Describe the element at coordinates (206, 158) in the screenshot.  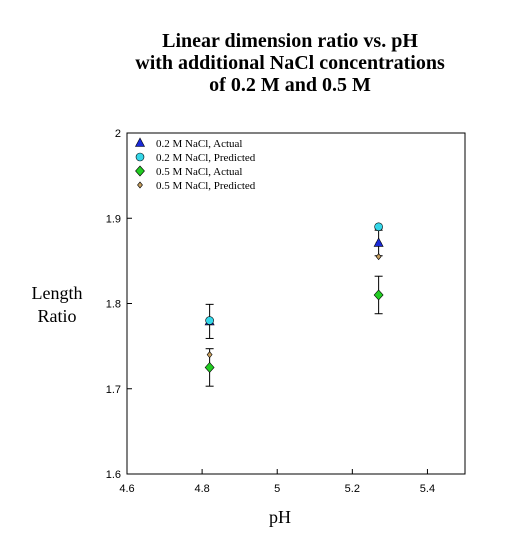
I see `legend-label: 0.2 M NaCl, Predicted` at that location.